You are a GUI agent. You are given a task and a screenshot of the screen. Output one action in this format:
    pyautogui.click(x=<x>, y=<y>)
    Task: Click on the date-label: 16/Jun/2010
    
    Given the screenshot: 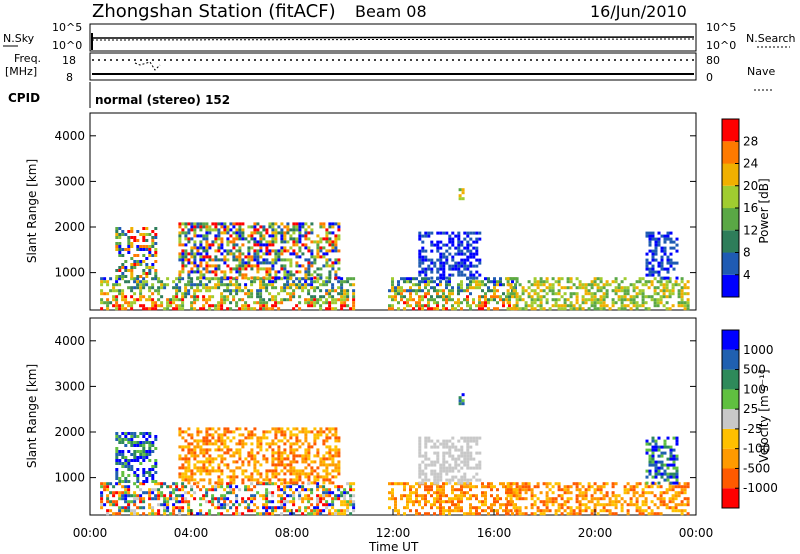 What is the action you would take?
    pyautogui.click(x=638, y=11)
    